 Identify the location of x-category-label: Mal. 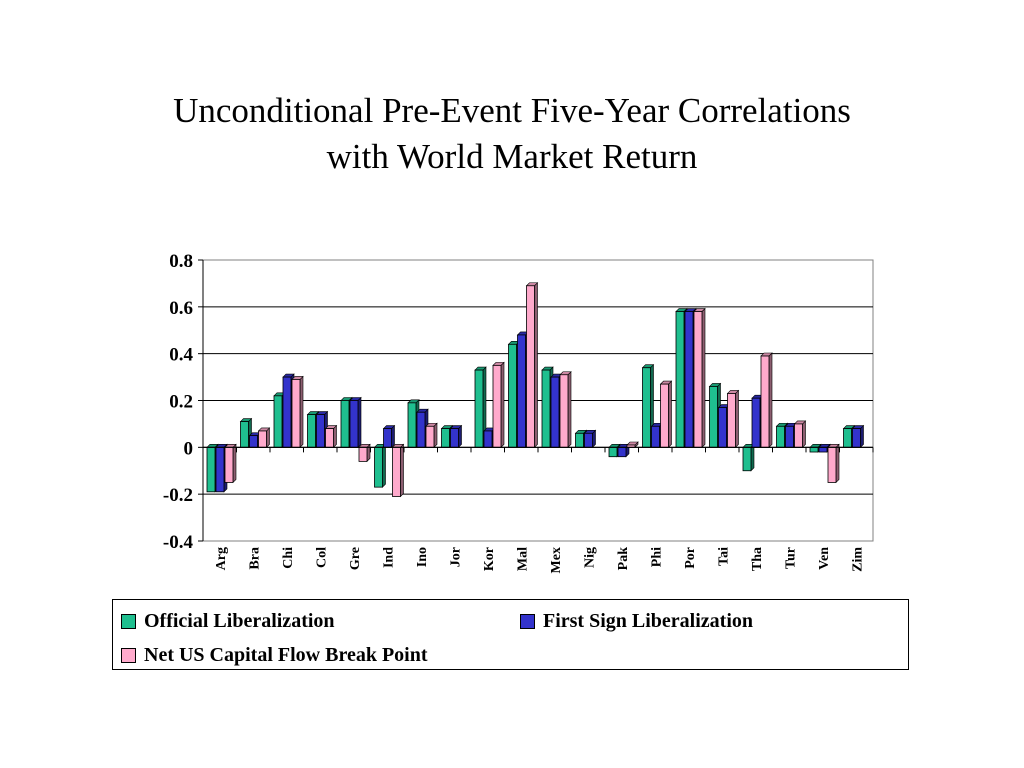
(522, 559).